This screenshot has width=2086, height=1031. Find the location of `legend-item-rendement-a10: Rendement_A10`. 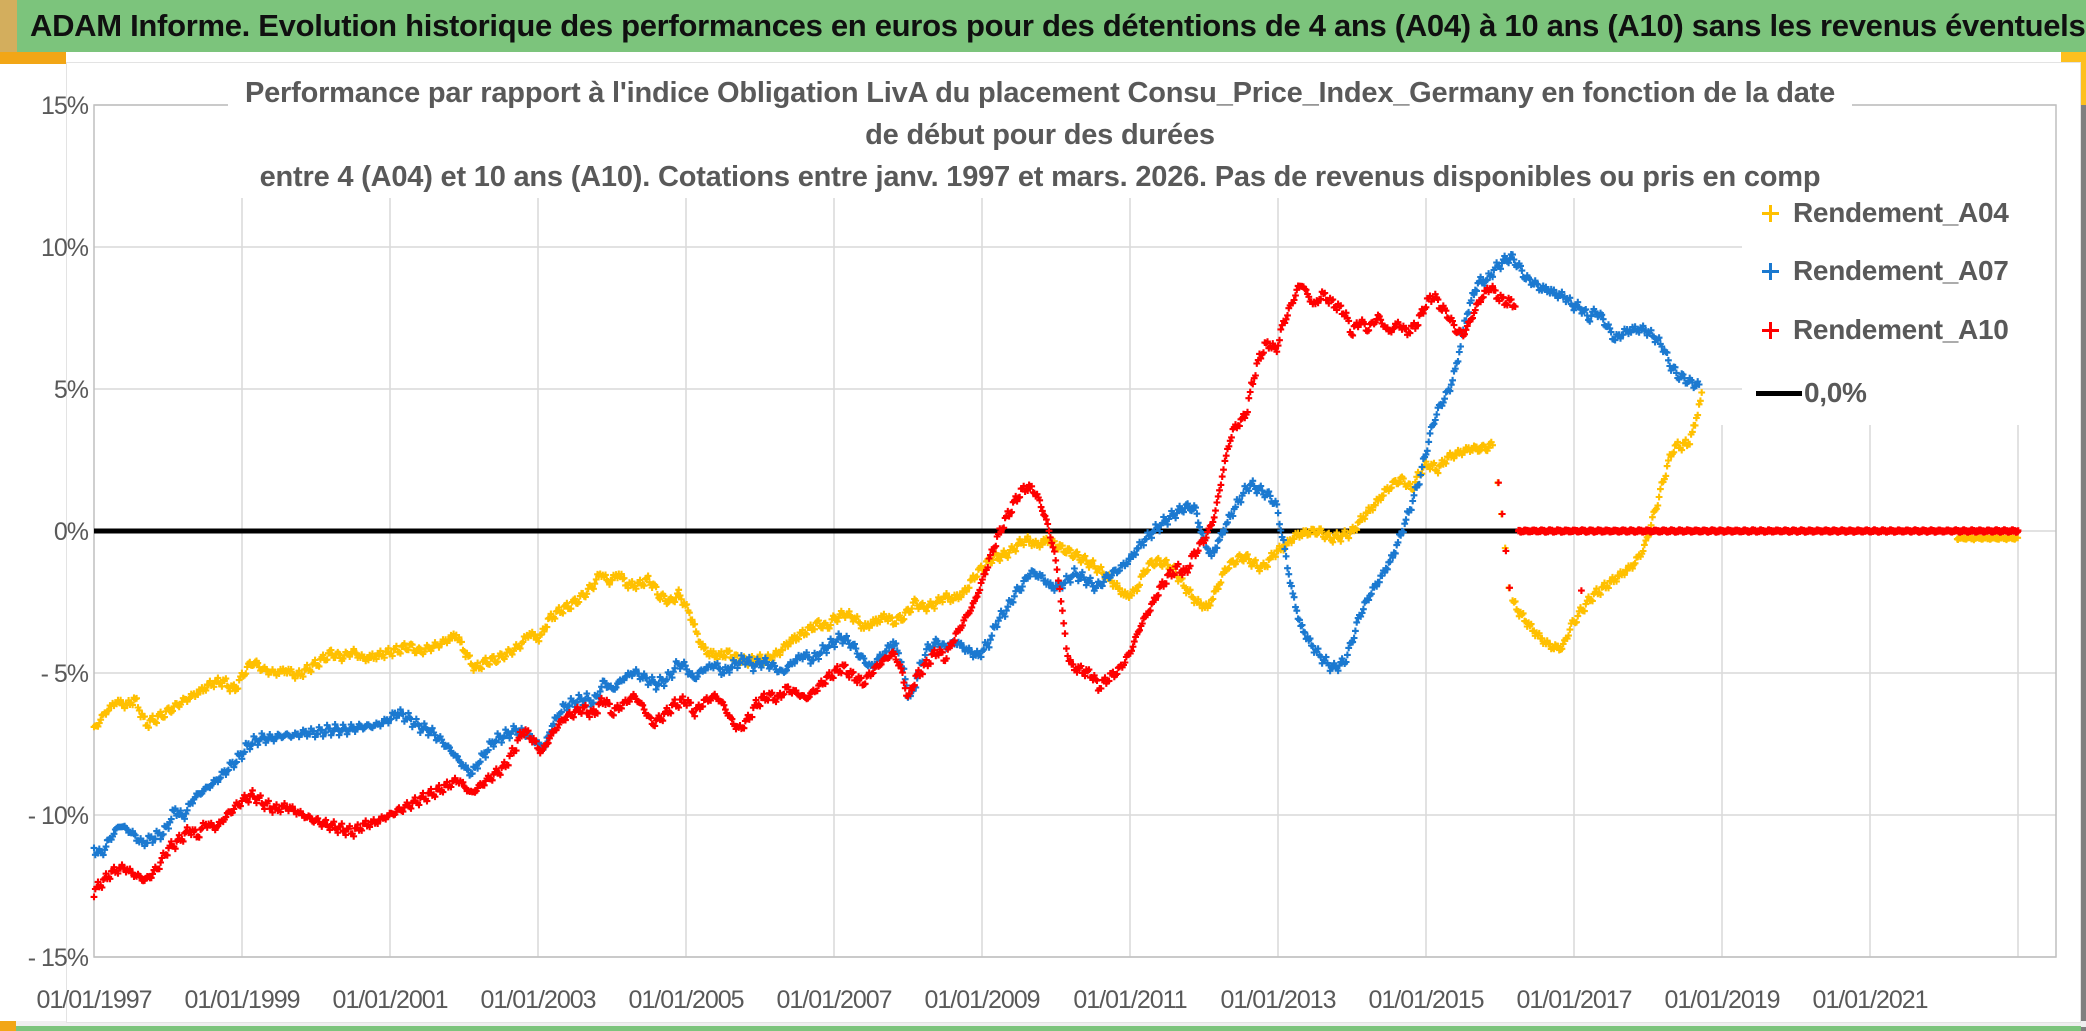

legend-item-rendement-a10: Rendement_A10 is located at coordinates (1875, 330).